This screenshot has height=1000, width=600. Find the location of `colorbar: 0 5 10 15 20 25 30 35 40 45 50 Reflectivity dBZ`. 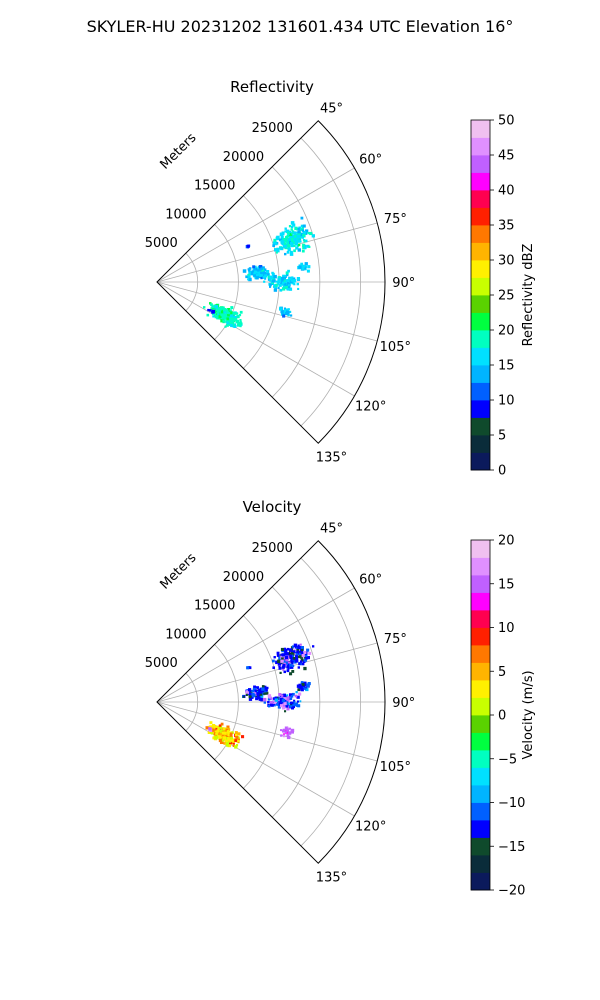

colorbar: 0 5 10 15 20 25 30 35 40 45 50 Reflectivity dBZ is located at coordinates (503, 296).